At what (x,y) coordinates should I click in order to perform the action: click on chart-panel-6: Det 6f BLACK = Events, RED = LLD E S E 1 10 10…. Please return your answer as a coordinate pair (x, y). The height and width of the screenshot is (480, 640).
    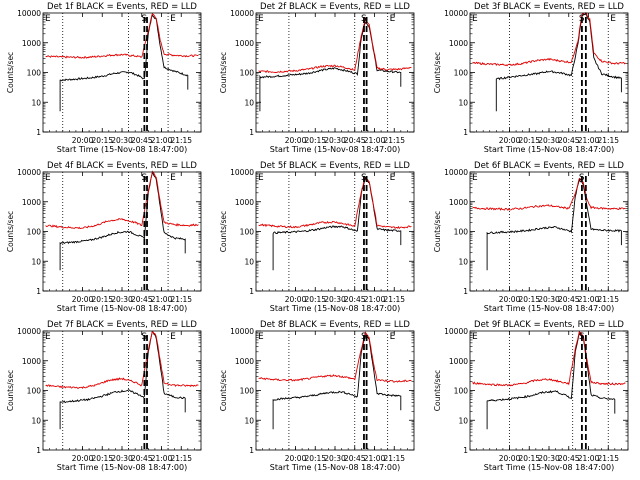
    Looking at the image, I should click on (531, 237).